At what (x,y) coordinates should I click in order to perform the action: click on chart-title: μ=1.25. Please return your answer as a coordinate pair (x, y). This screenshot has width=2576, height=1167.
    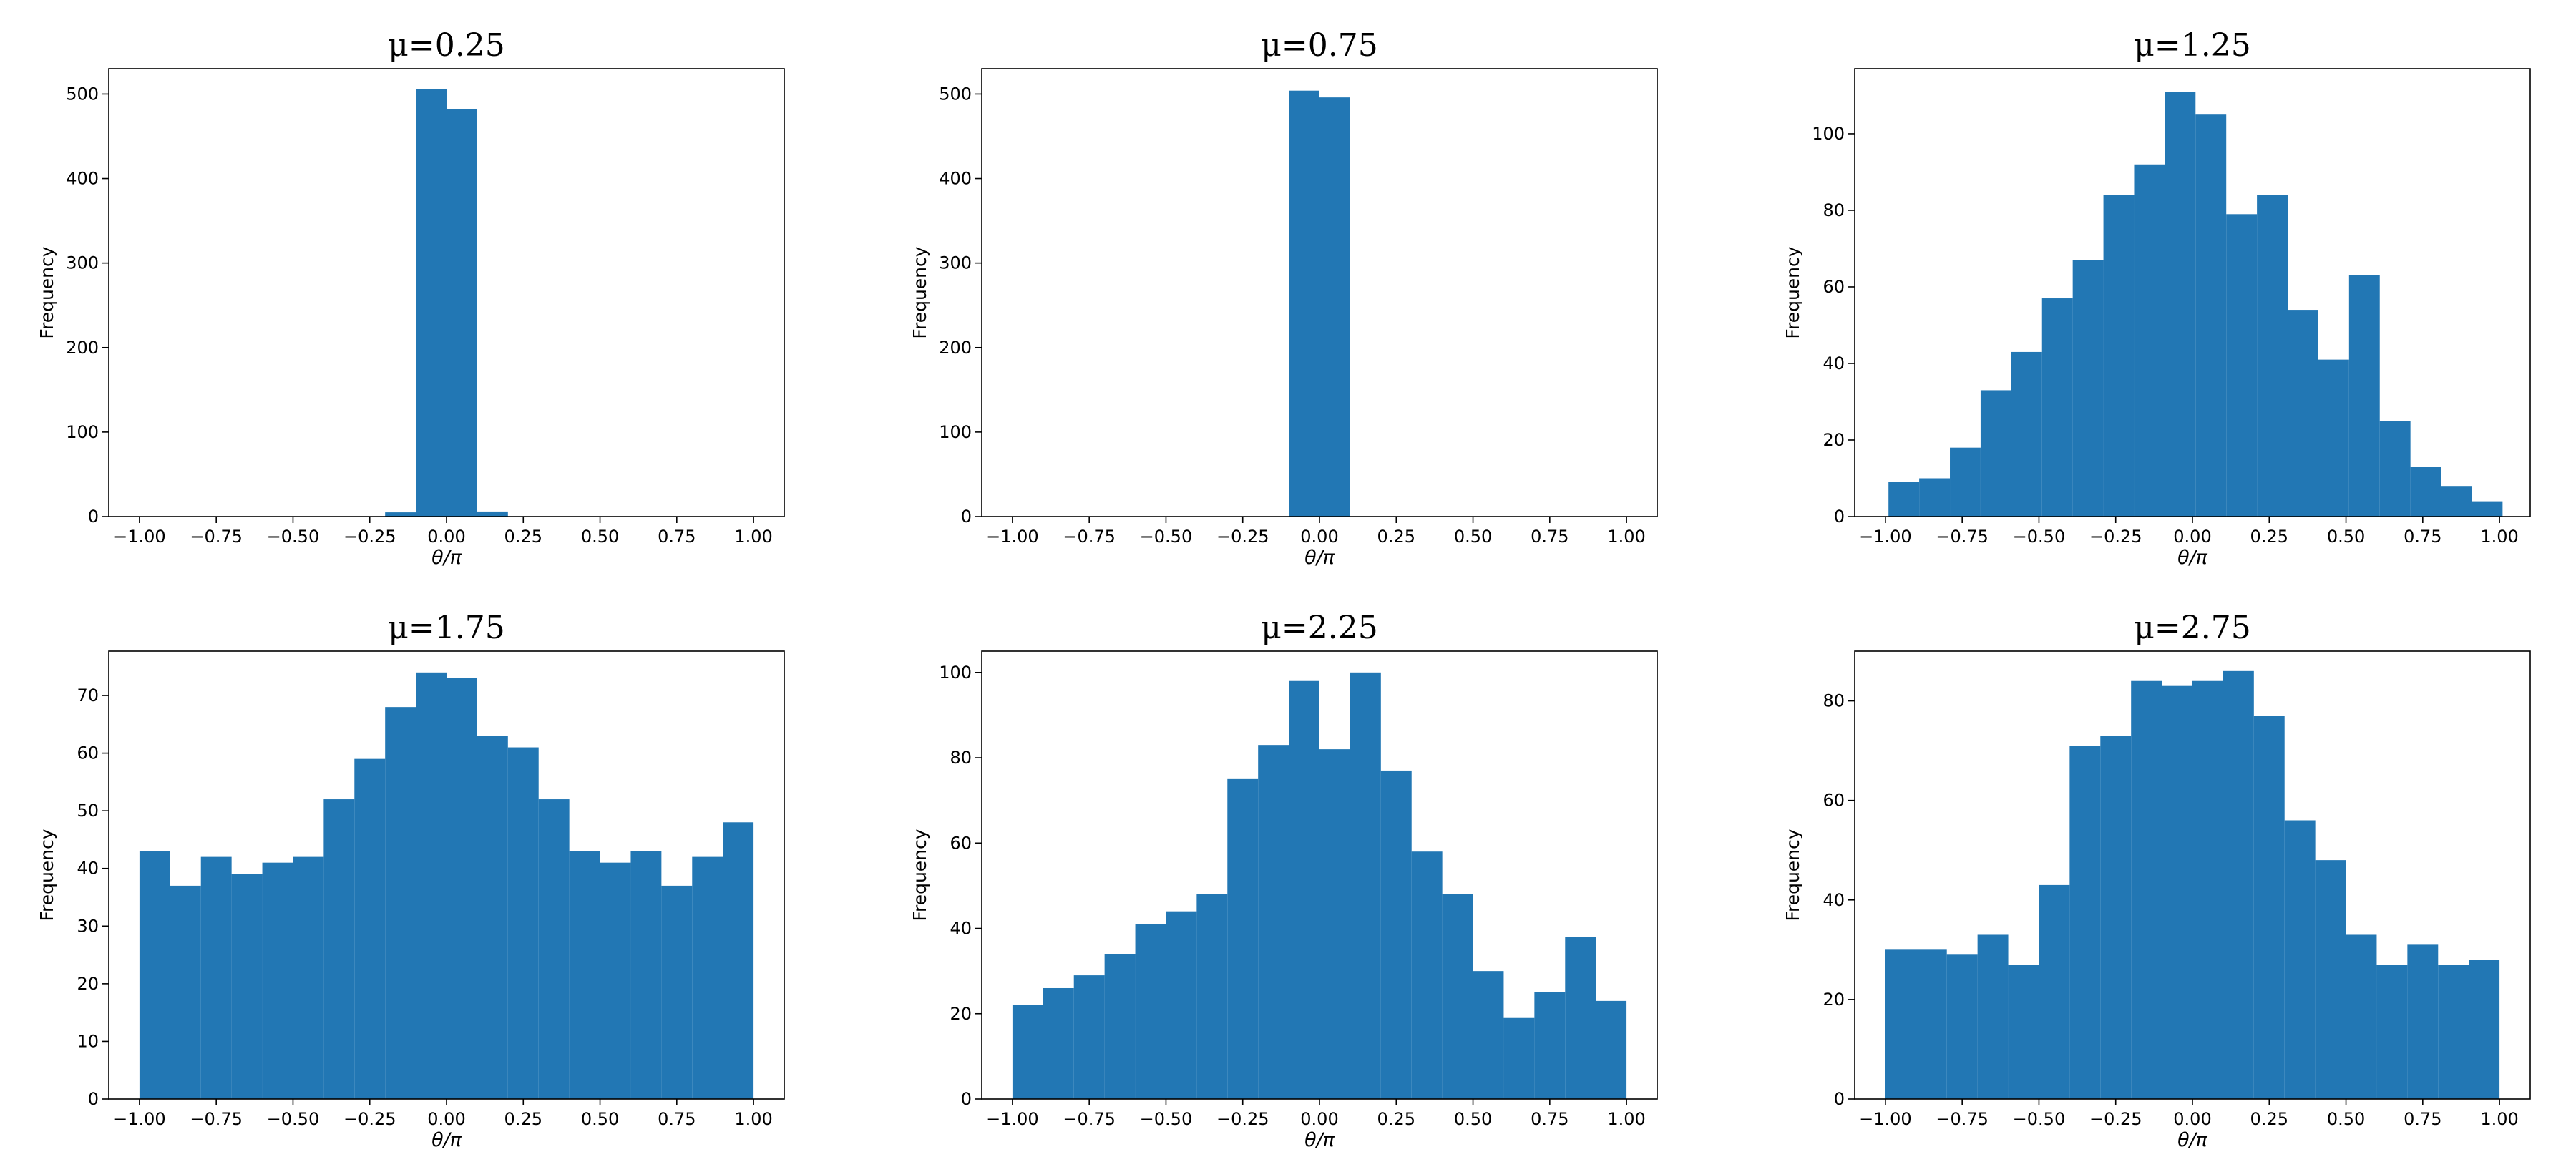
    Looking at the image, I should click on (2192, 45).